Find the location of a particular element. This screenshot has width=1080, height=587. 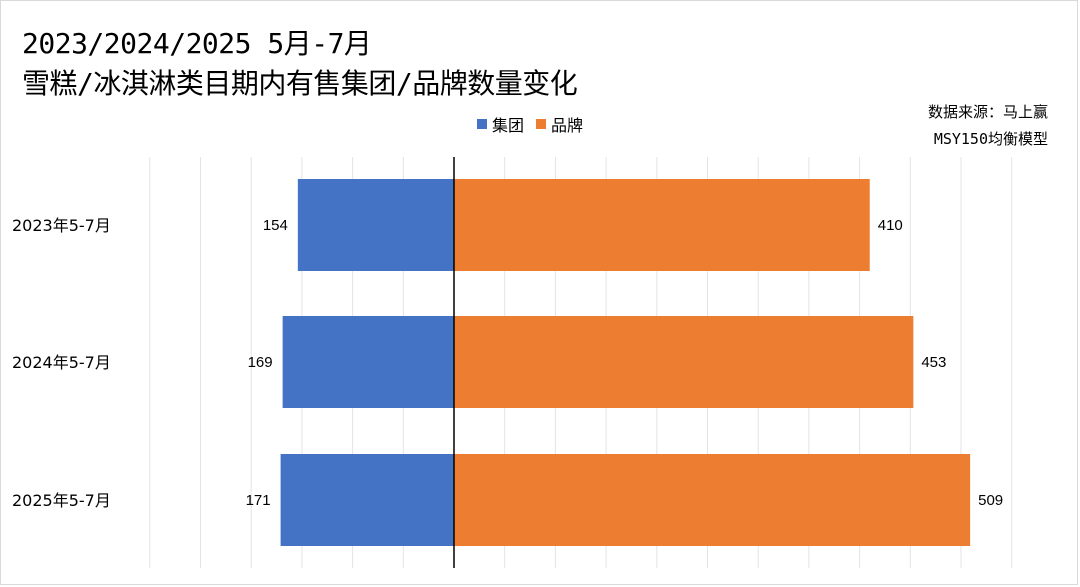

chart-legend: 集团 品牌 is located at coordinates (534, 124).